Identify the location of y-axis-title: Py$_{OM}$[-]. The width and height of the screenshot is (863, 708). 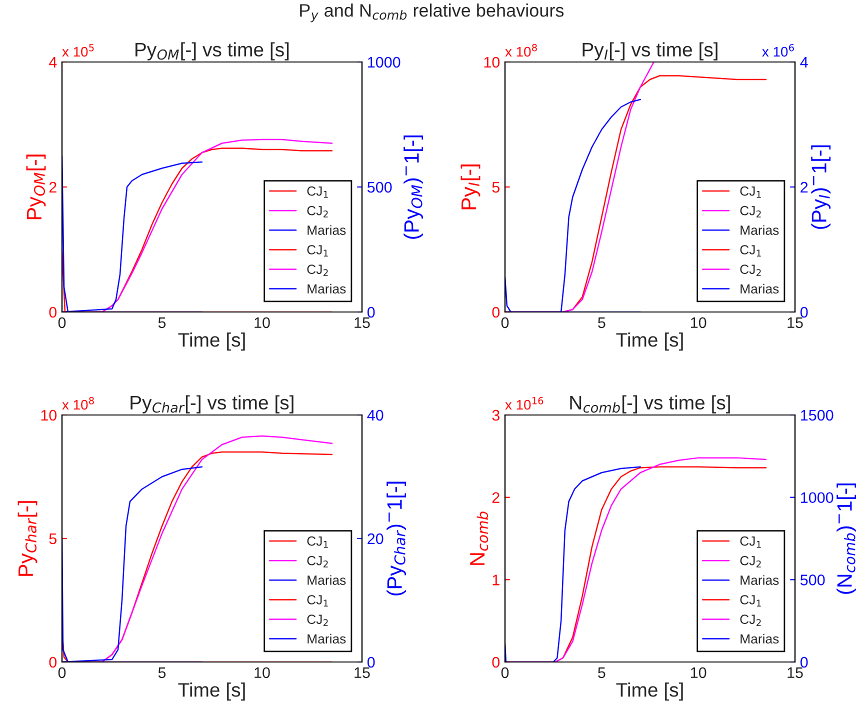
(36, 187).